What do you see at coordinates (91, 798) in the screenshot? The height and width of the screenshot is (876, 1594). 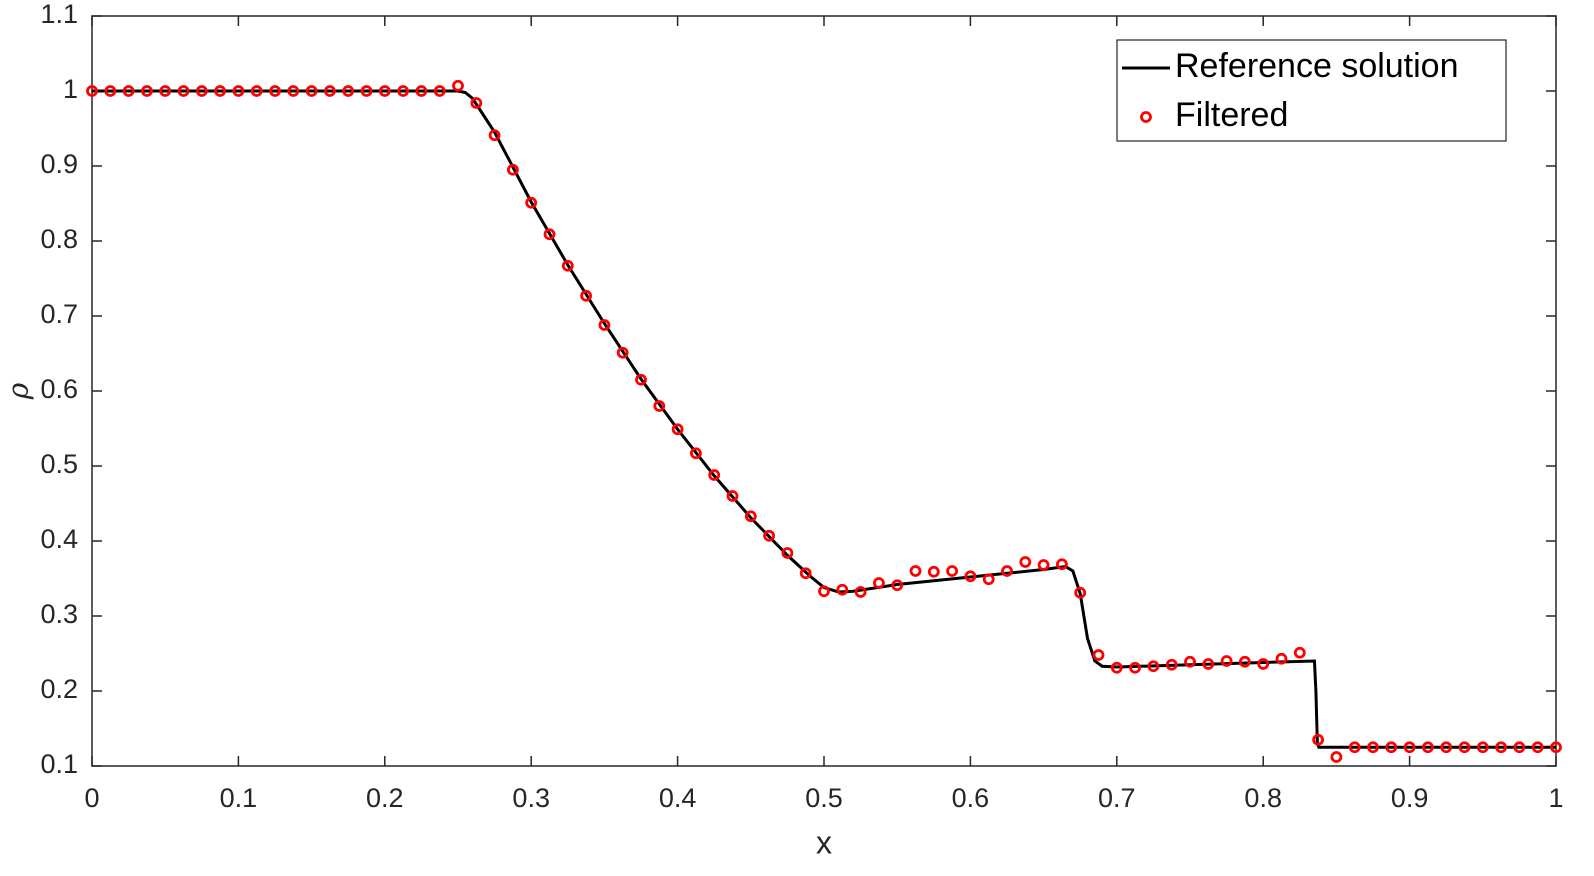 I see `x-tick-label: 0` at bounding box center [91, 798].